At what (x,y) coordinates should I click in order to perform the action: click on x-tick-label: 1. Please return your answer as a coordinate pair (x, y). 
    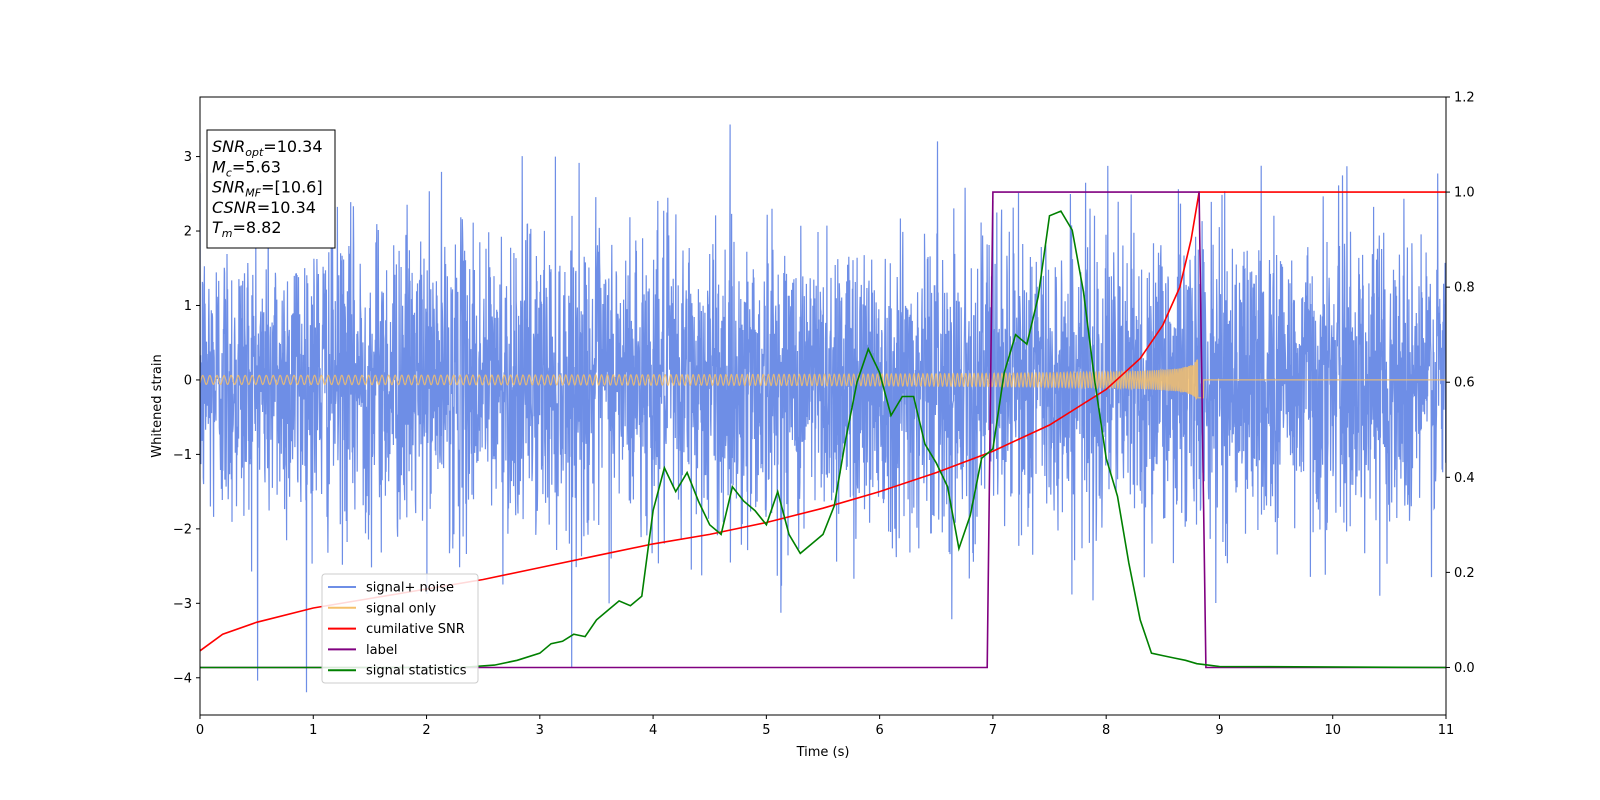
    Looking at the image, I should click on (313, 730).